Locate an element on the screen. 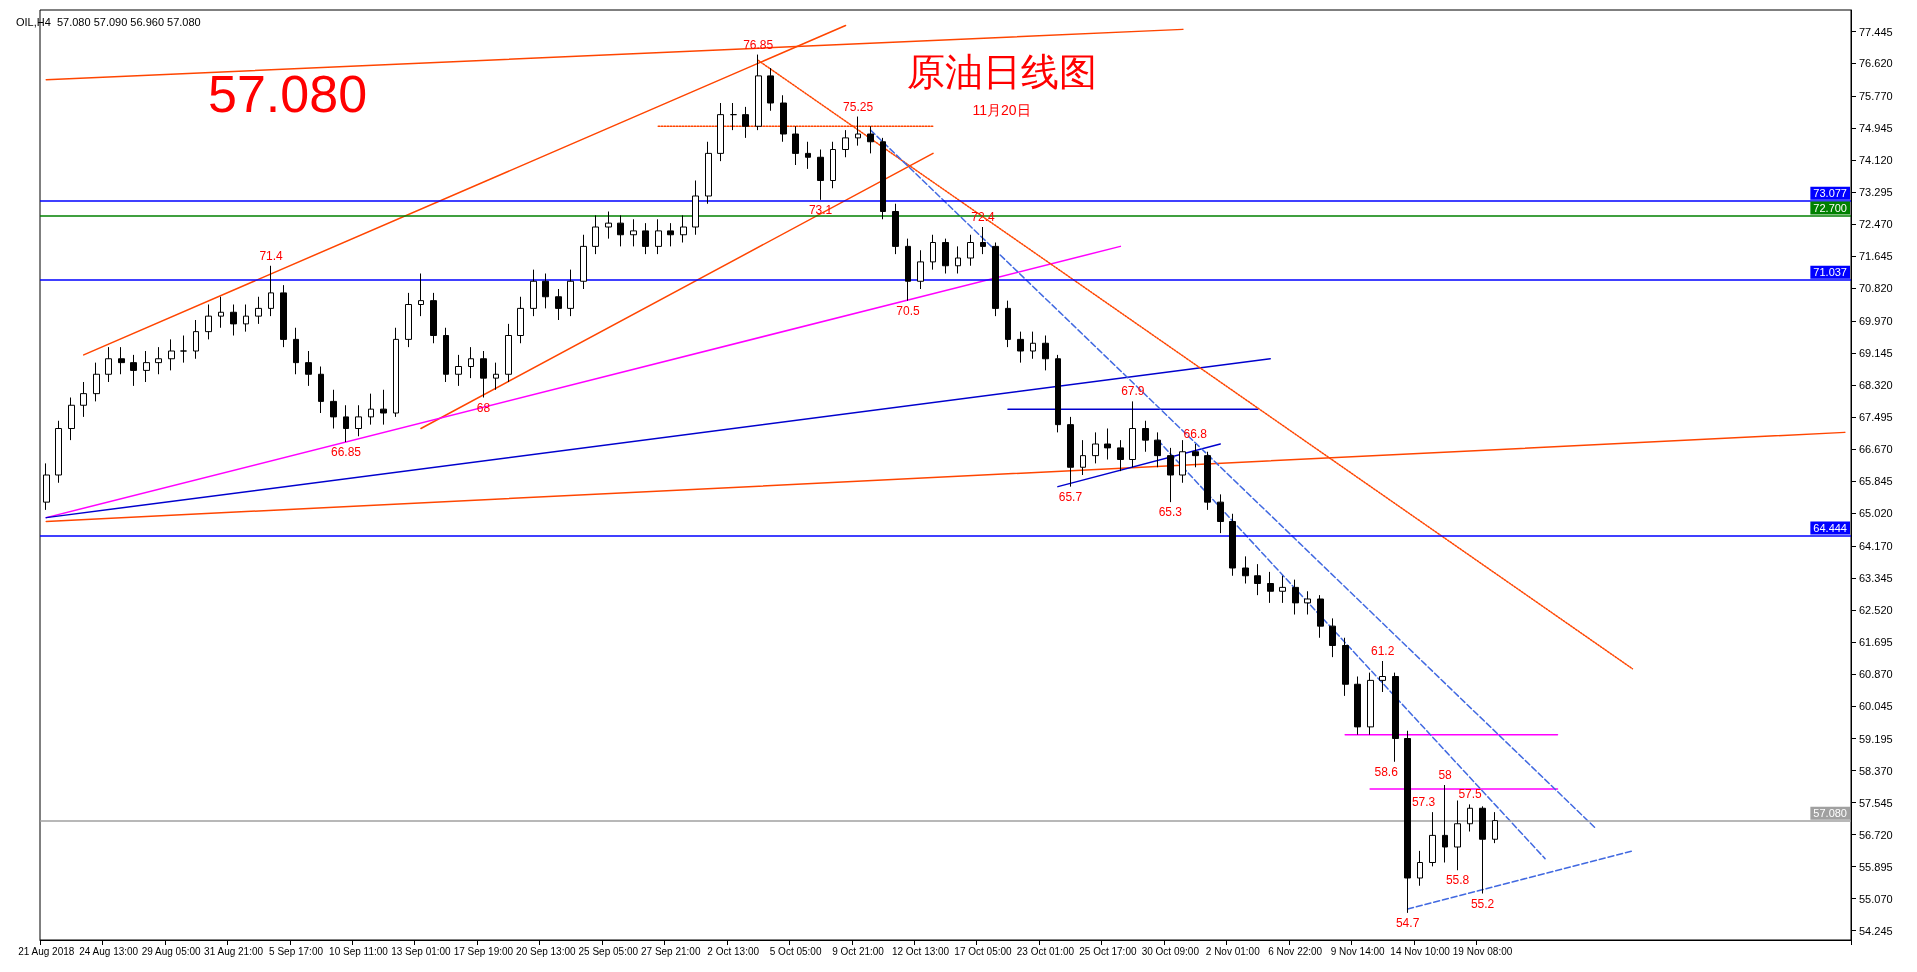 The height and width of the screenshot is (972, 1917). x-tick-label: 19 Nov 08:00 is located at coordinates (1482, 951).